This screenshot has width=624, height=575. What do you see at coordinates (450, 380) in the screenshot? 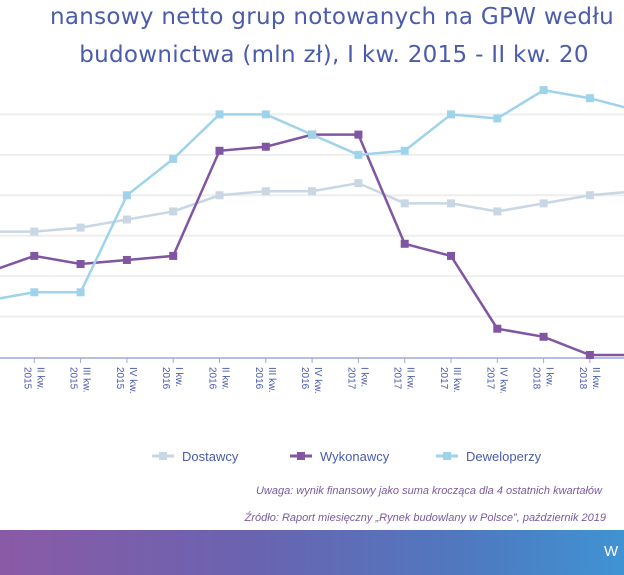
I see `x-tick-label: III kw.2017` at bounding box center [450, 380].